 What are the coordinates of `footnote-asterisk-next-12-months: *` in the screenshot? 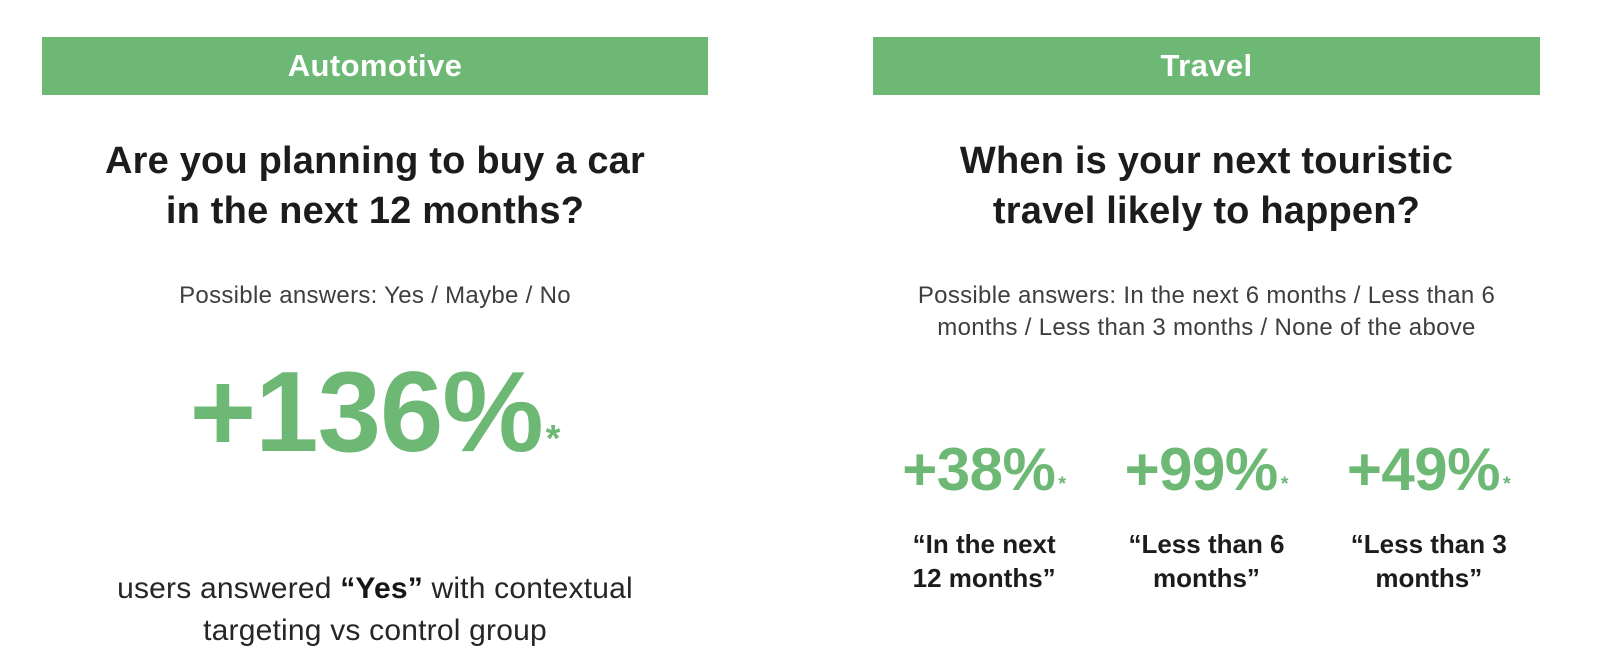 It's located at (1062, 484).